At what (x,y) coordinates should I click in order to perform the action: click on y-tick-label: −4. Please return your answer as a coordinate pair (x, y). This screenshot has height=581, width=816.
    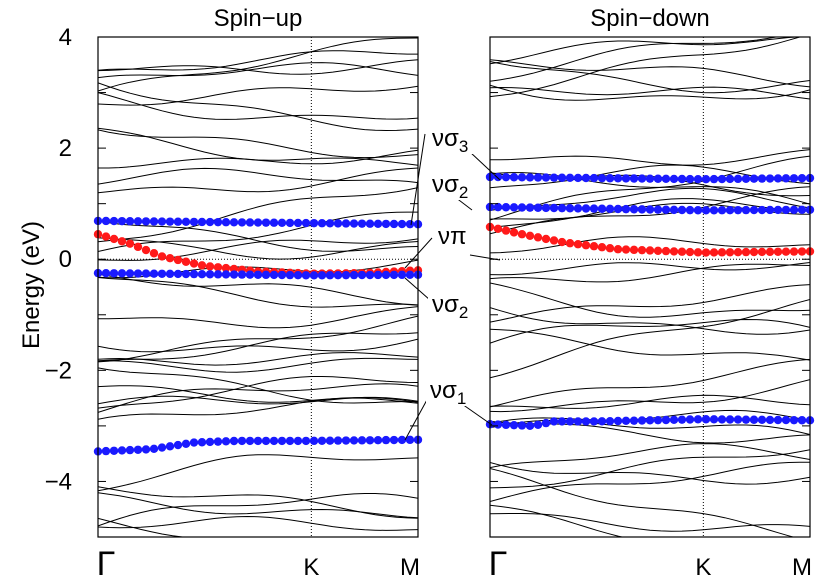
    Looking at the image, I should click on (58, 481).